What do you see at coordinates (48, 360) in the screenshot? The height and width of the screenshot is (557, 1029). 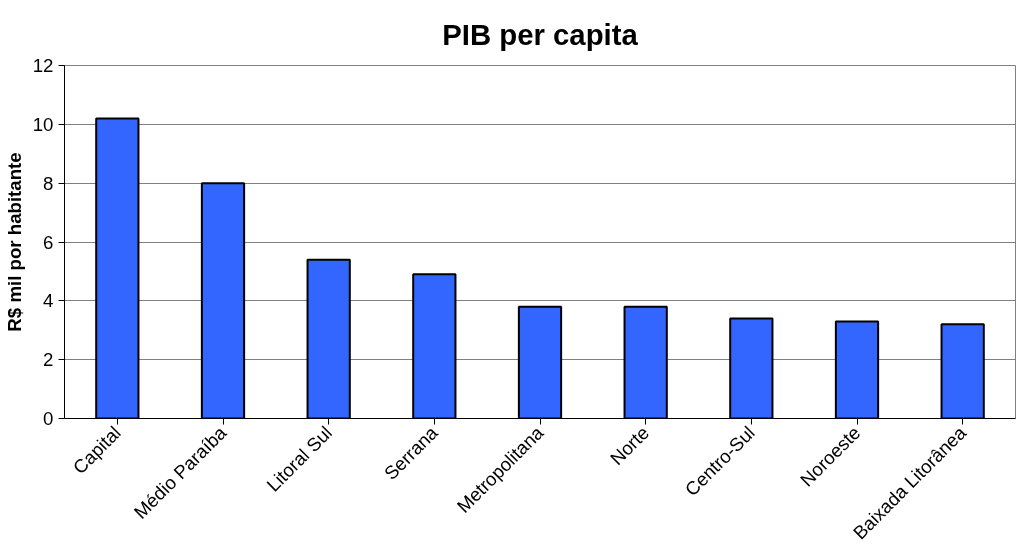 I see `y-tick-label: 2` at bounding box center [48, 360].